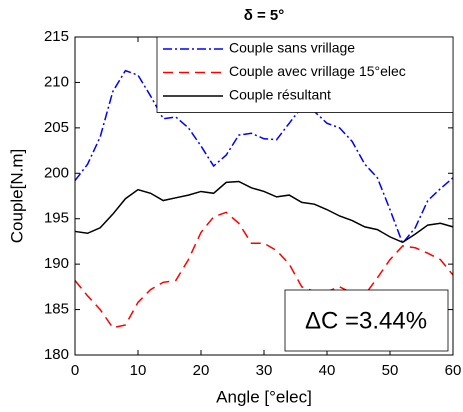  I want to click on y-tick-label: 195, so click(56, 218).